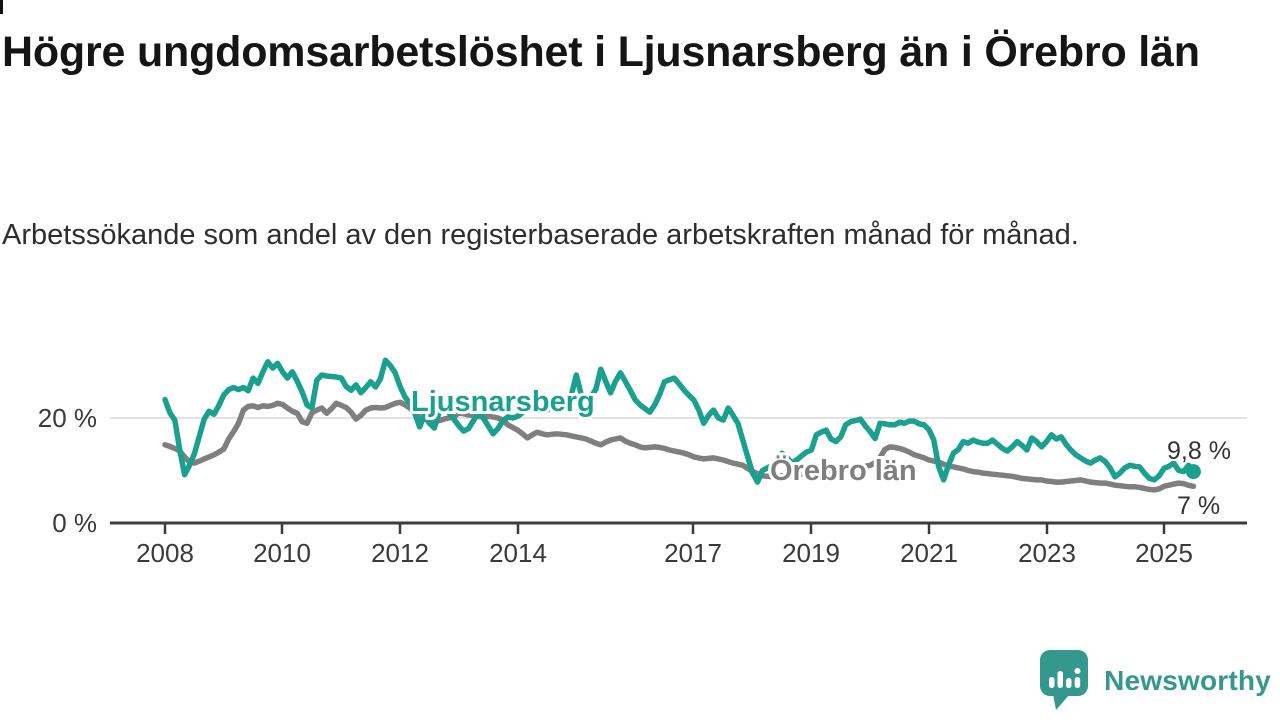 The image size is (1280, 720). I want to click on logo-bubble, so click(1064, 673).